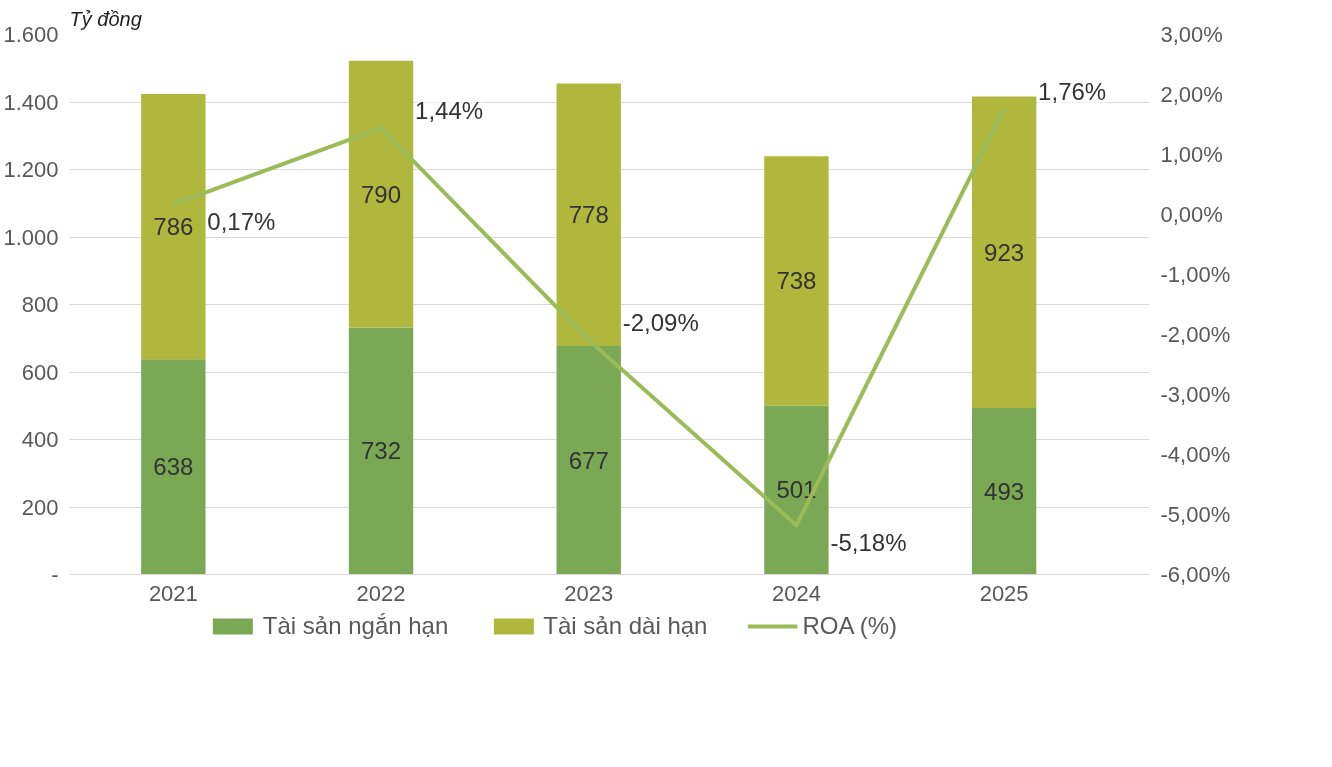  I want to click on x-tick-label: 2021, so click(173, 593).